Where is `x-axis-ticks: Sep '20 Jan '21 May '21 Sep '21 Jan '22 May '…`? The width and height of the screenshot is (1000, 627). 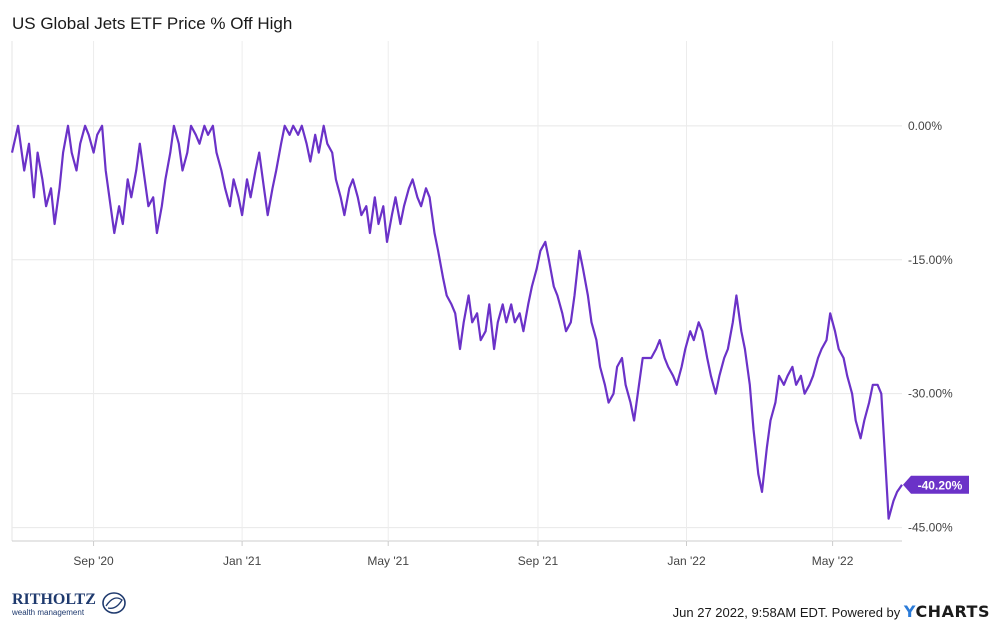 x-axis-ticks: Sep '20 Jan '21 May '21 Sep '21 Jan '22 May '… is located at coordinates (463, 561).